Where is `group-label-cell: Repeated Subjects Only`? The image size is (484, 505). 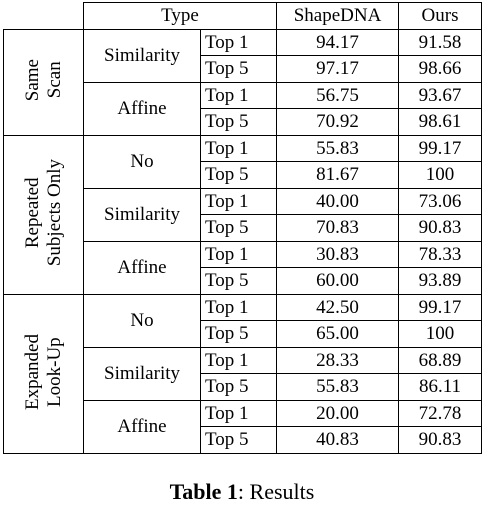 group-label-cell: Repeated Subjects Only is located at coordinates (43, 214).